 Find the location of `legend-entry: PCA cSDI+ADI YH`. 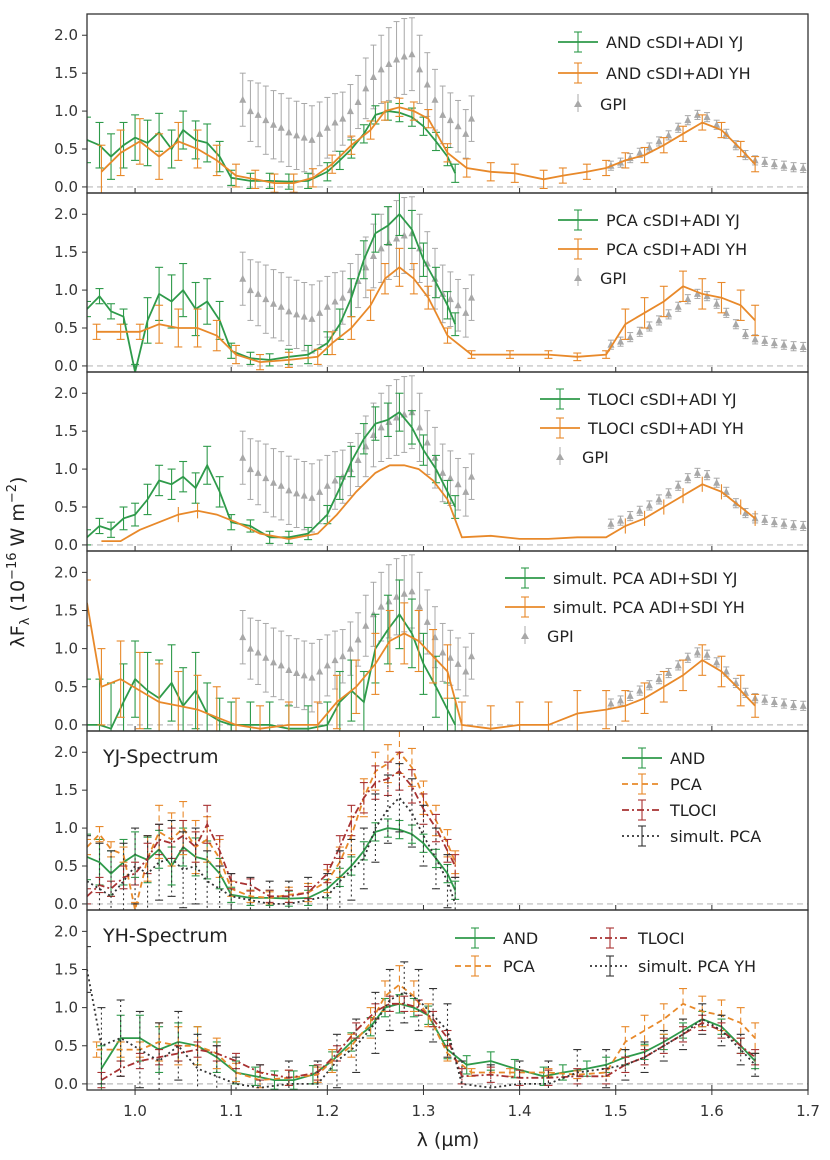

legend-entry: PCA cSDI+ADI YH is located at coordinates (652, 249).